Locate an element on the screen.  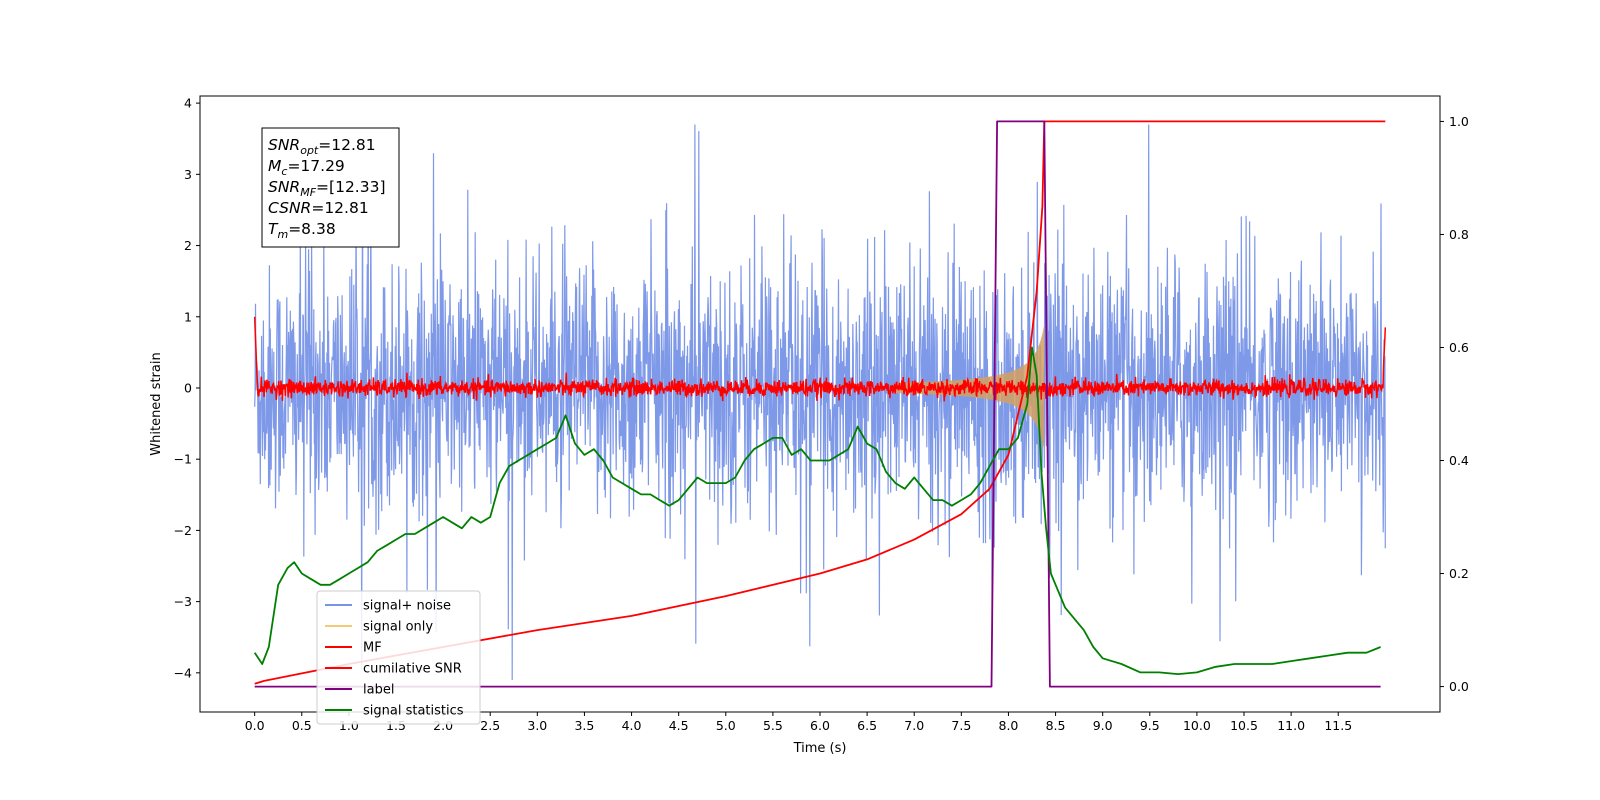
x-tick-label: 11.5 is located at coordinates (1338, 725).